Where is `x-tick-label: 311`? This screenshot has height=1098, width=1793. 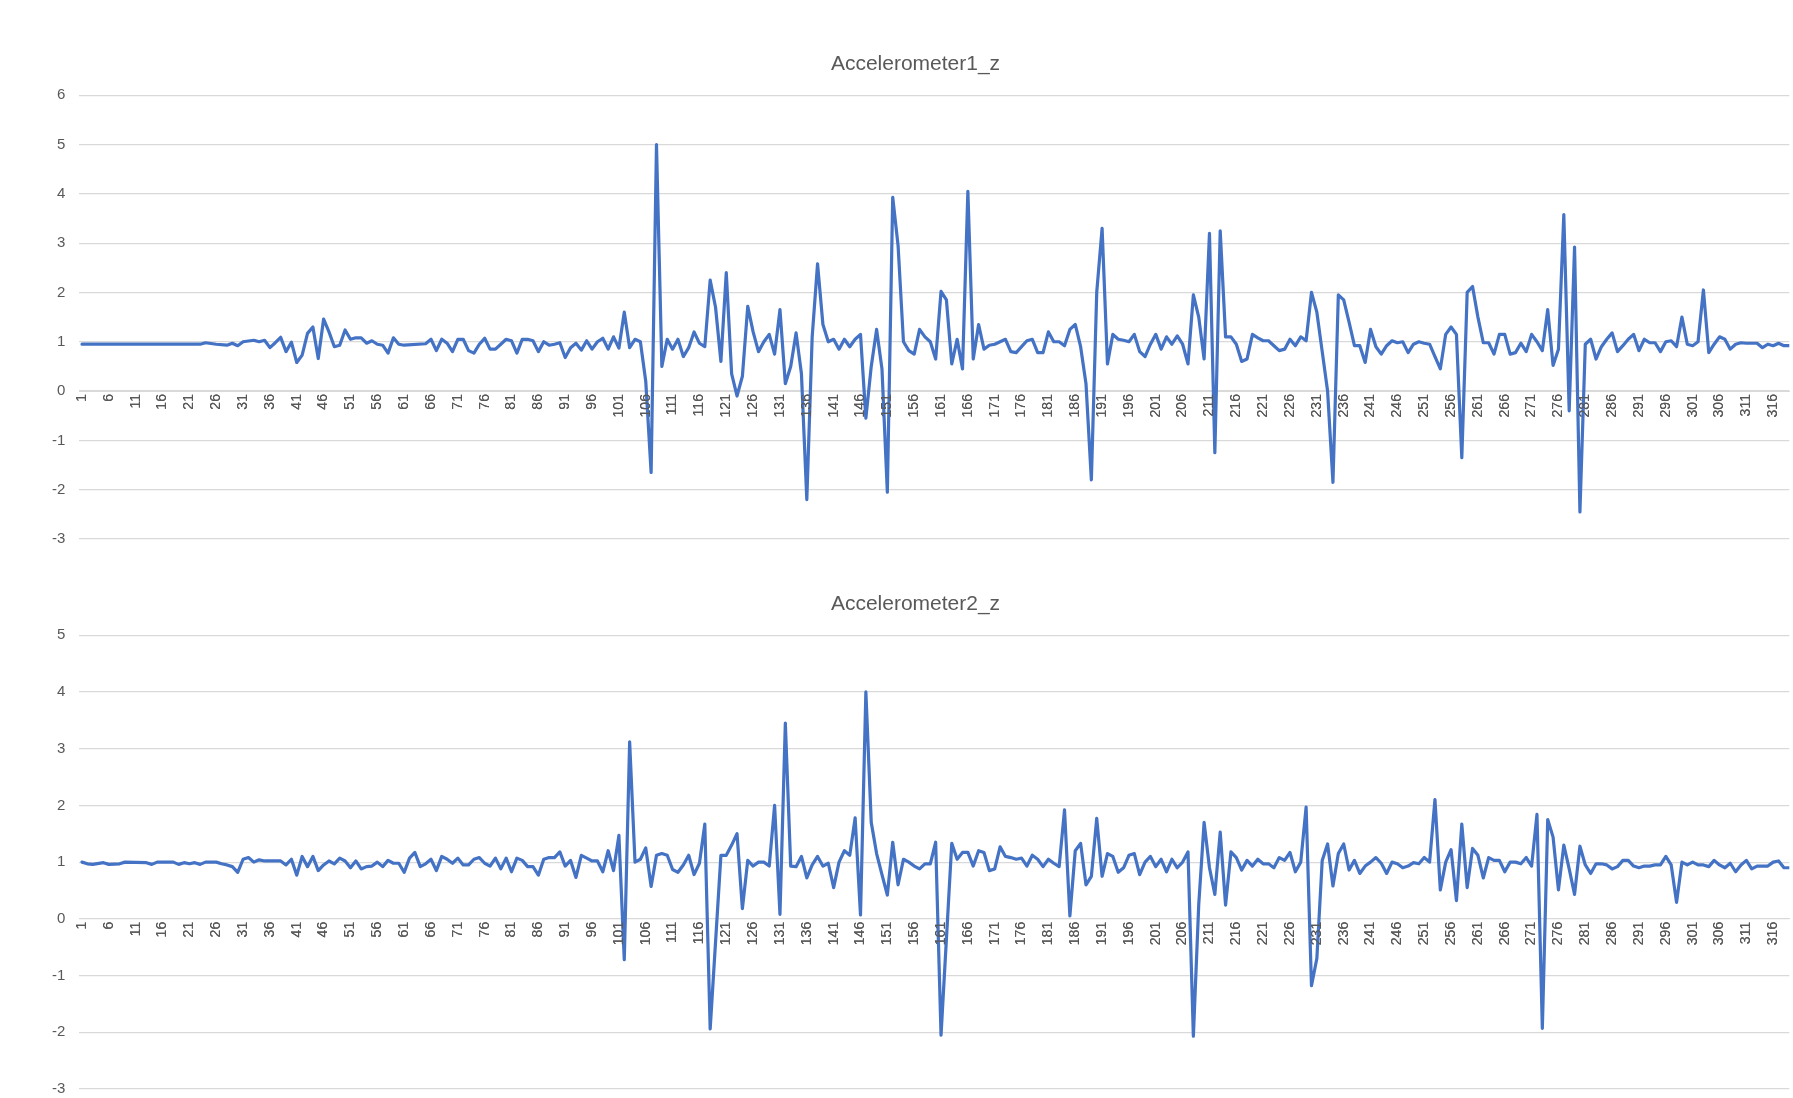
x-tick-label: 311 is located at coordinates (1745, 405).